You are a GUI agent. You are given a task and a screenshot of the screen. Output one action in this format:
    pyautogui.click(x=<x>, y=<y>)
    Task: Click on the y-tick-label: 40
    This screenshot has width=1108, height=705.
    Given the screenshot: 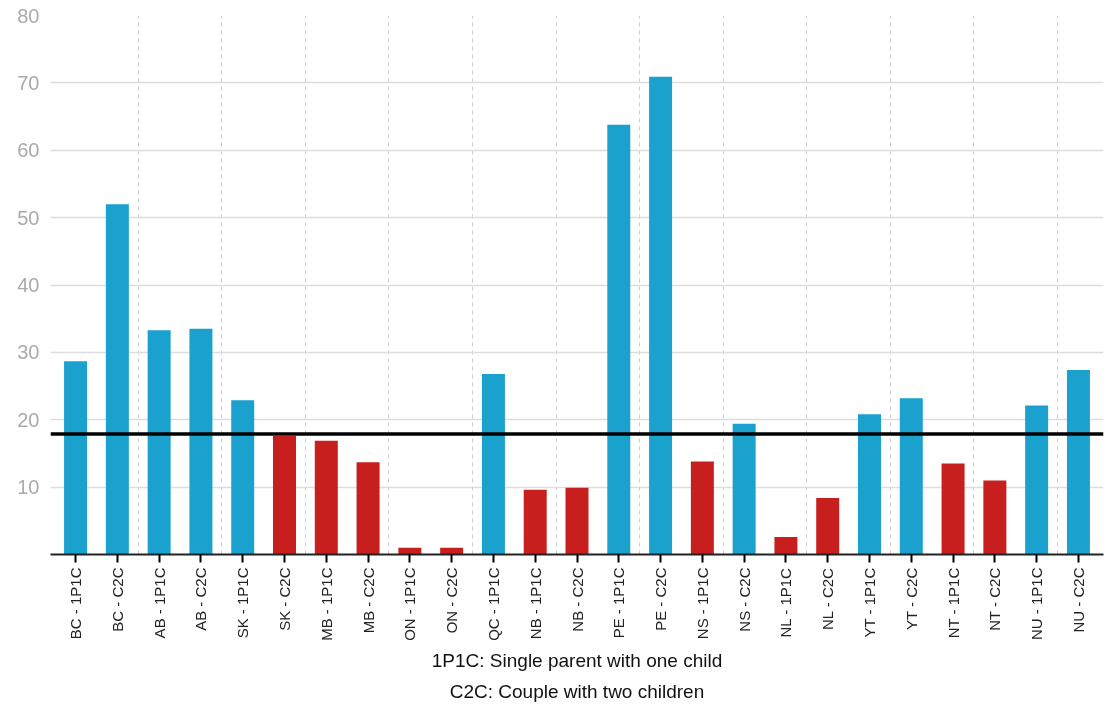 What is the action you would take?
    pyautogui.click(x=28, y=285)
    